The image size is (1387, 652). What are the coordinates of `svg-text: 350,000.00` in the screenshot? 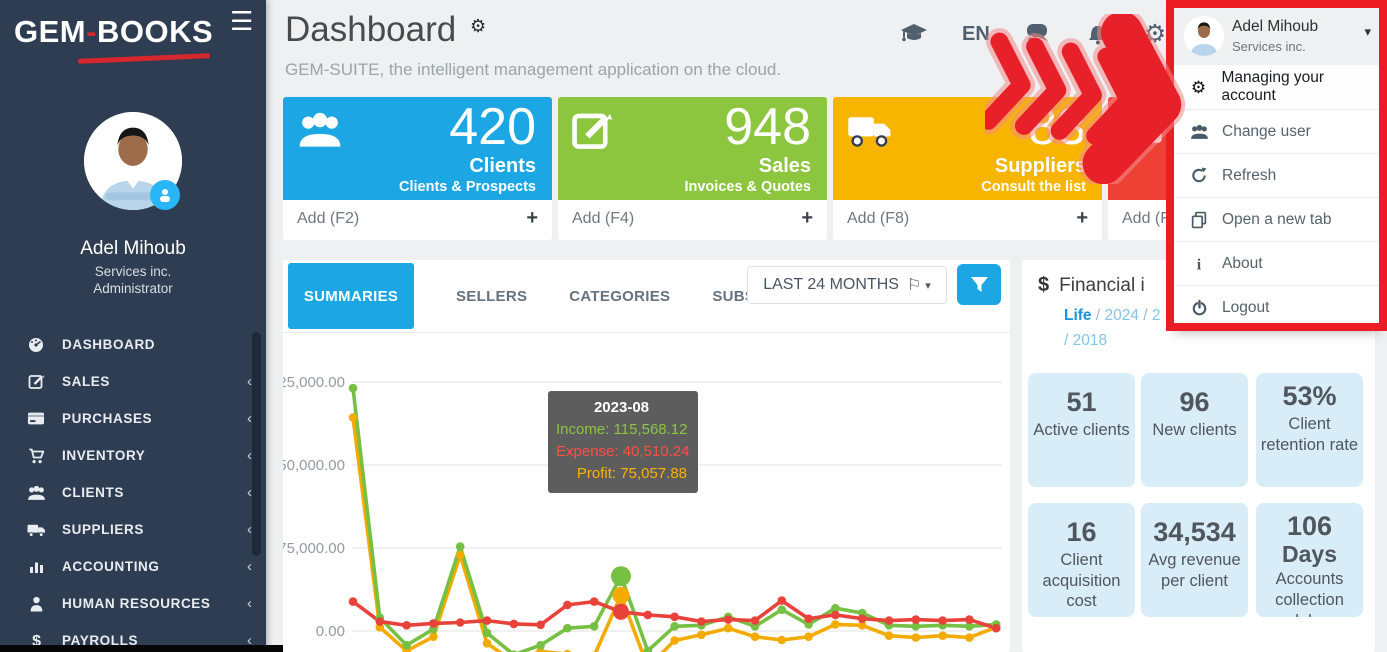 It's located at (314, 465).